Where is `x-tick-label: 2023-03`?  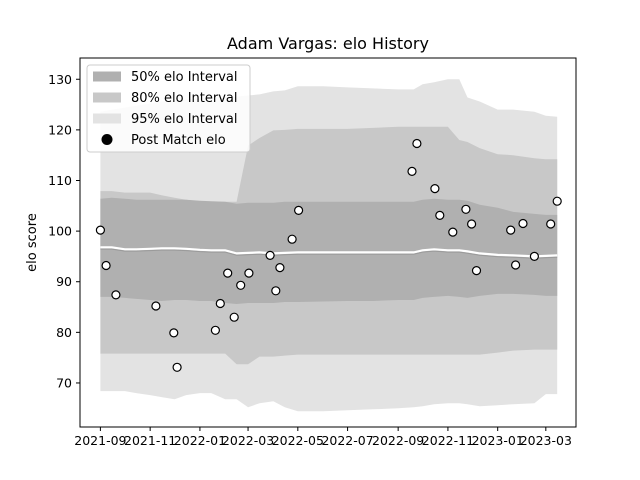
x-tick-label: 2023-03 is located at coordinates (546, 440).